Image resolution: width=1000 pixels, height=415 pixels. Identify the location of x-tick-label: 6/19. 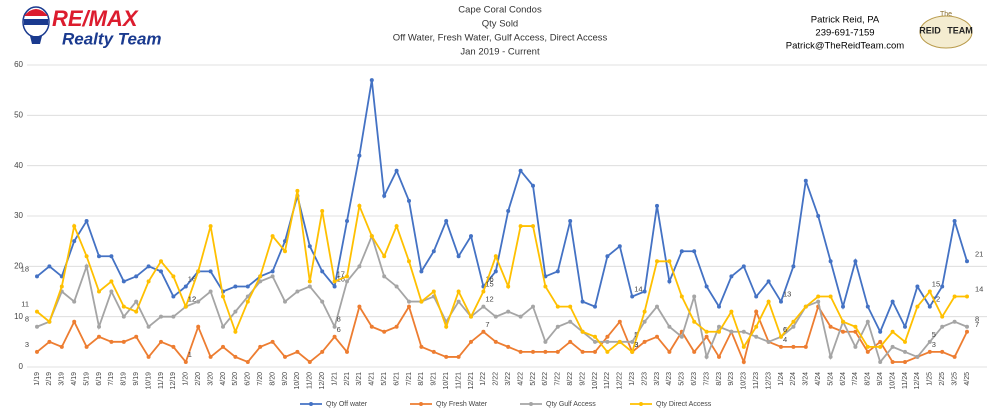
(99, 379).